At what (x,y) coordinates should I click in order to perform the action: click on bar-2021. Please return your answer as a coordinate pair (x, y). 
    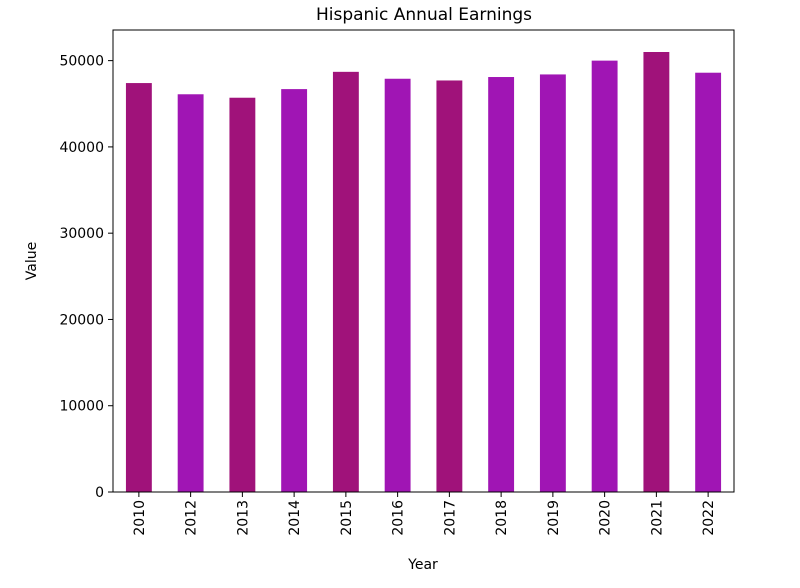
    Looking at the image, I should click on (656, 272).